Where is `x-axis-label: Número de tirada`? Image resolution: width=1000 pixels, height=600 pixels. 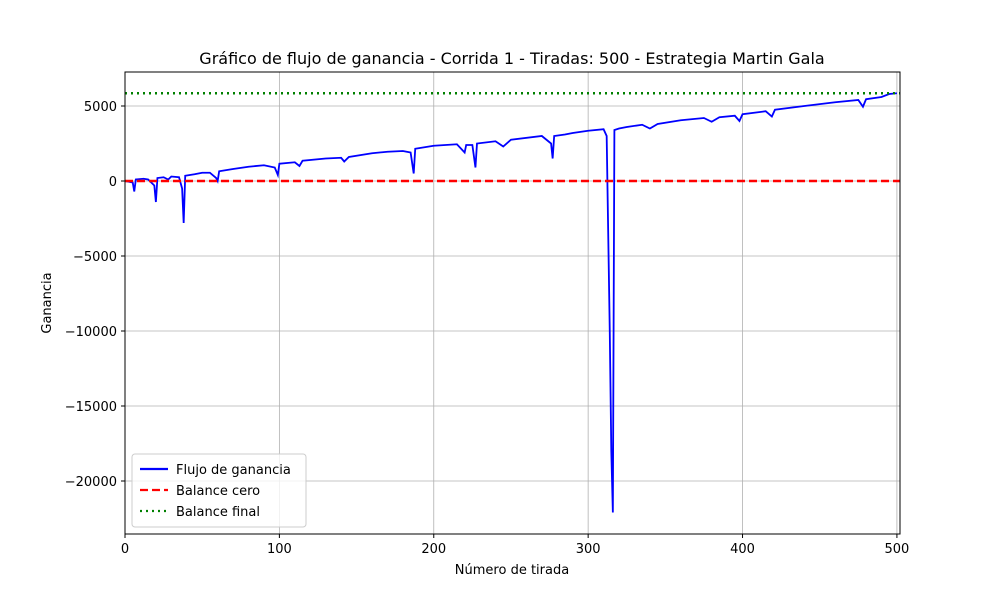
x-axis-label: Número de tirada is located at coordinates (512, 570).